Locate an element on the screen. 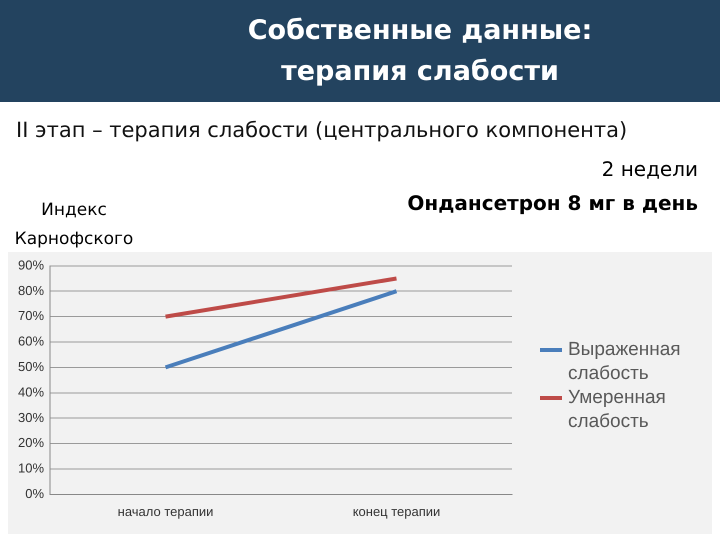  y-tick-label: 80% is located at coordinates (31, 290).